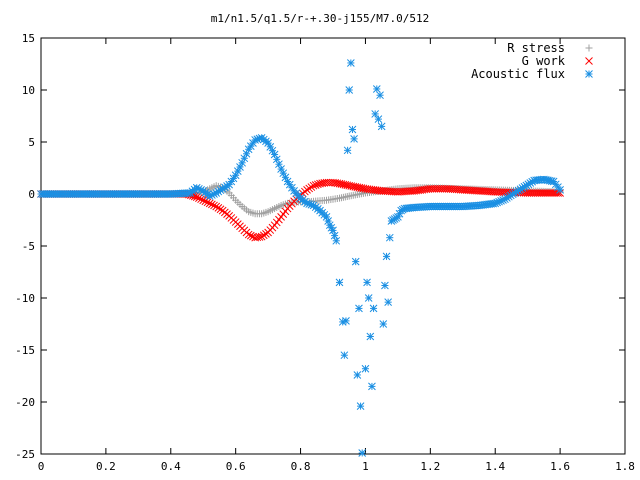  What do you see at coordinates (300, 210) in the screenshot?
I see `series-g-work` at bounding box center [300, 210].